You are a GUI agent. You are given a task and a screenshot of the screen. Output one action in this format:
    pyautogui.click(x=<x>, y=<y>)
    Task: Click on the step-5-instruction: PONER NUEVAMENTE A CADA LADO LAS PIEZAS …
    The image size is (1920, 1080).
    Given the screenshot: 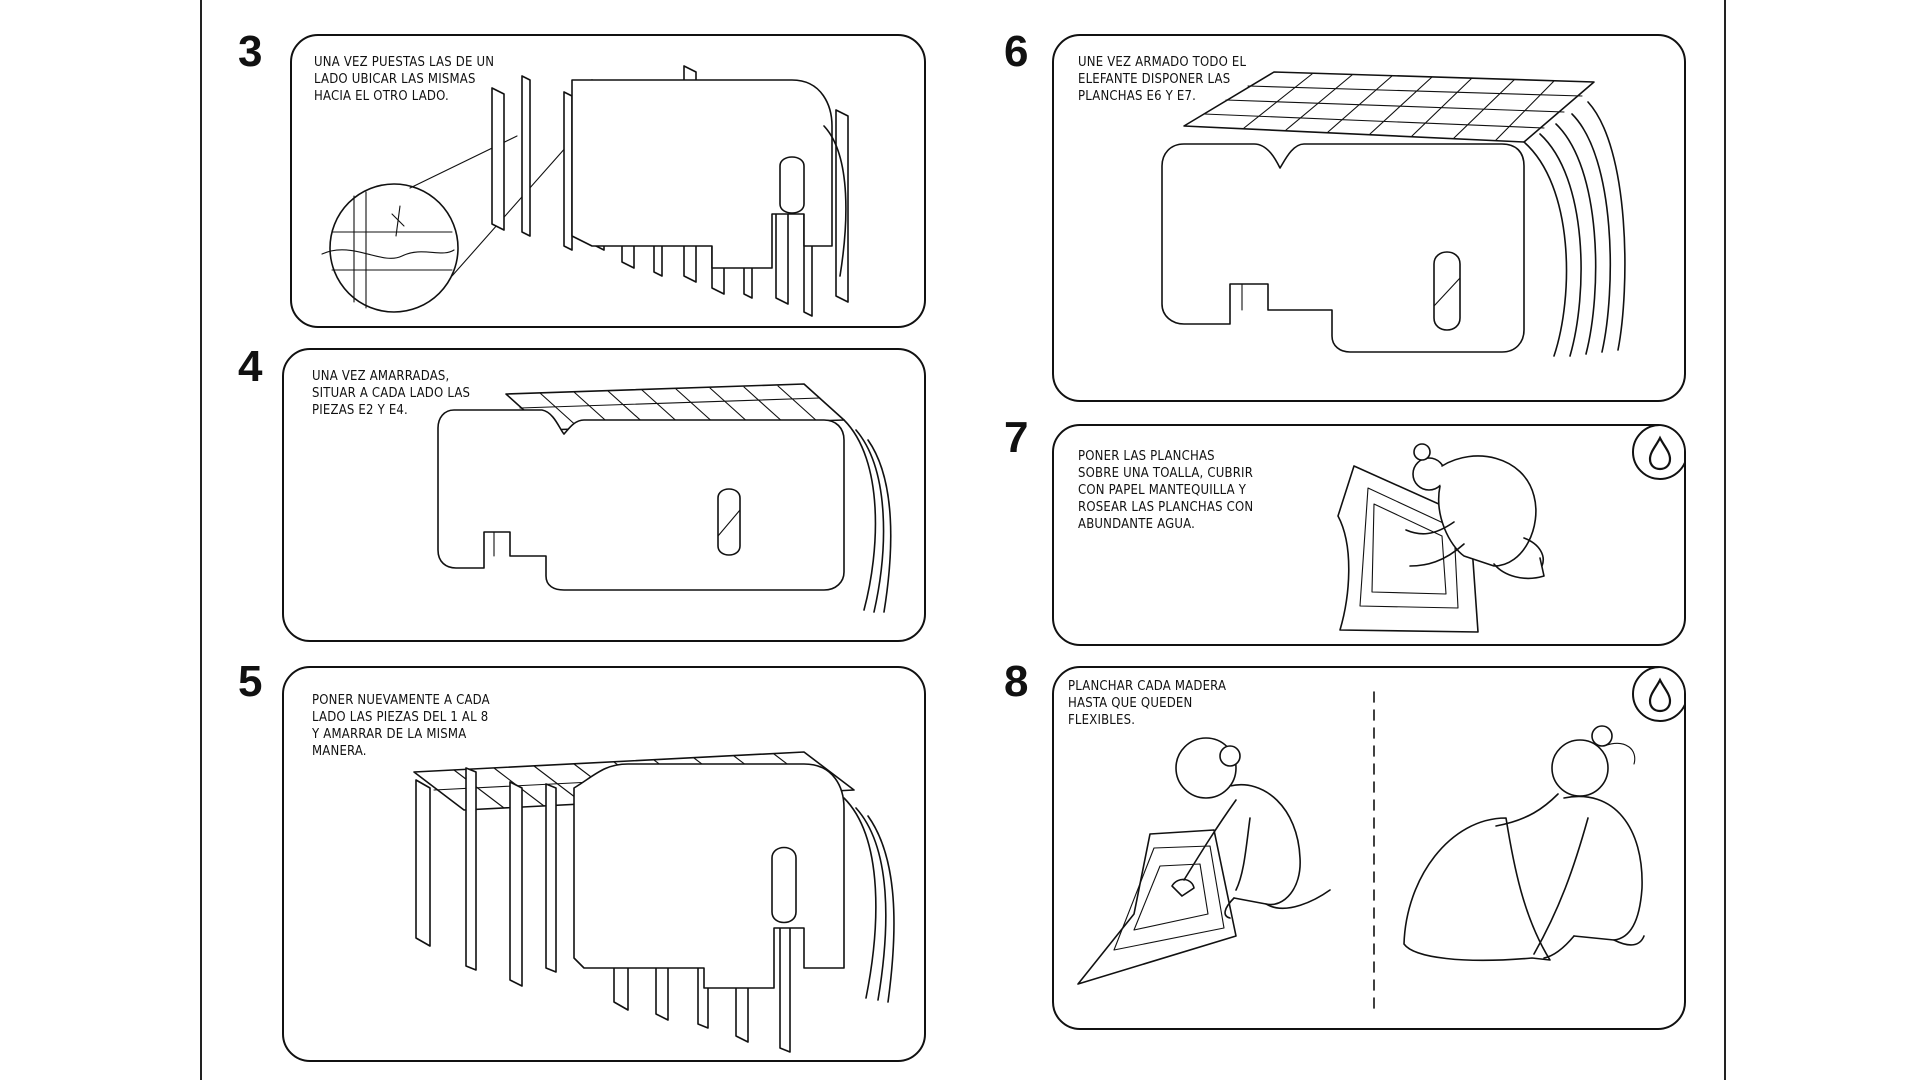 What is the action you would take?
    pyautogui.click(x=401, y=726)
    